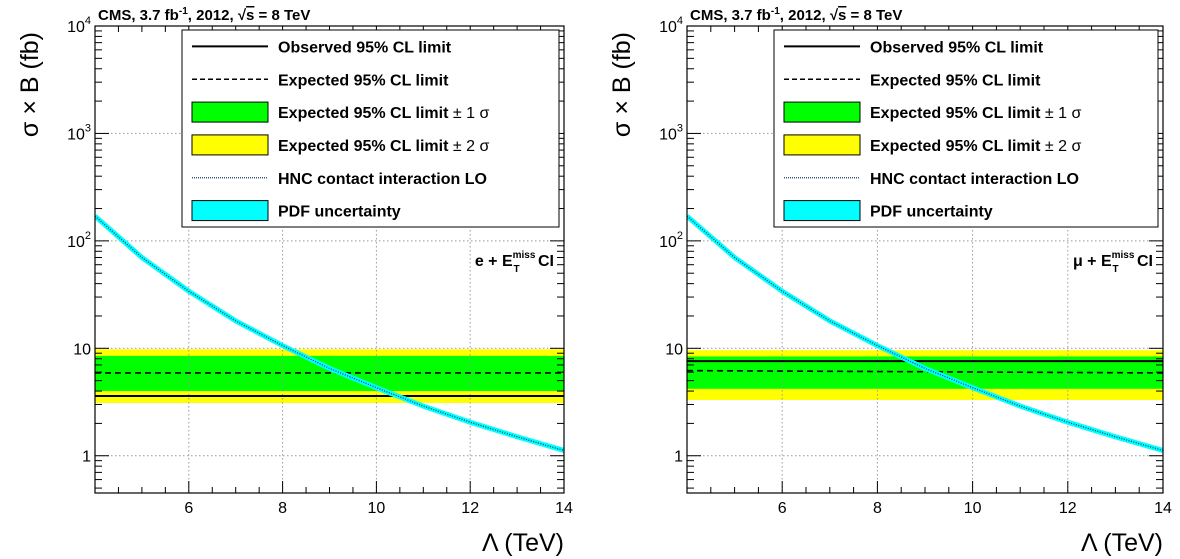 This screenshot has width=1180, height=559. I want to click on legend-label: Expected 95% CL limit, so click(955, 80).